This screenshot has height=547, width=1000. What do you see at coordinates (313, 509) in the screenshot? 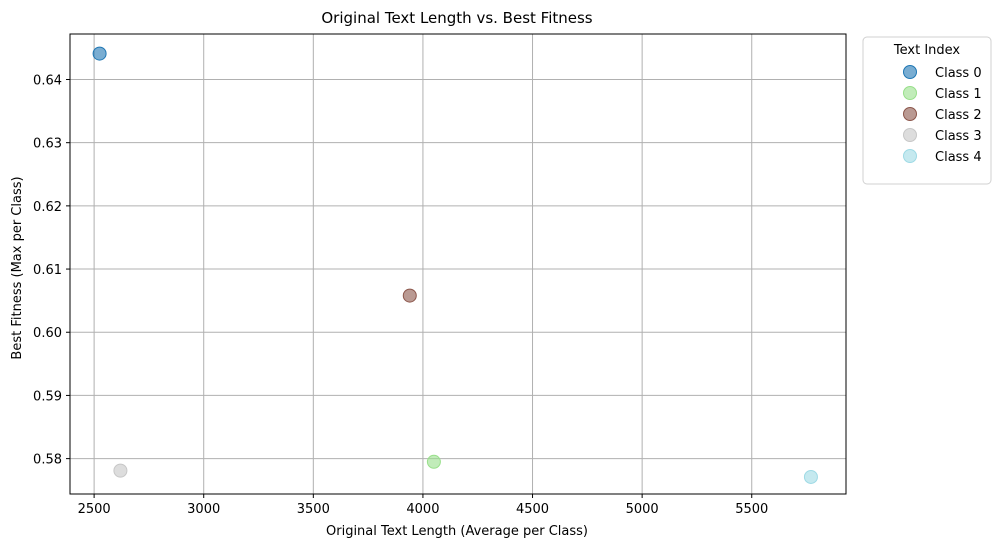
I see `x-tick-label: 3500` at bounding box center [313, 509].